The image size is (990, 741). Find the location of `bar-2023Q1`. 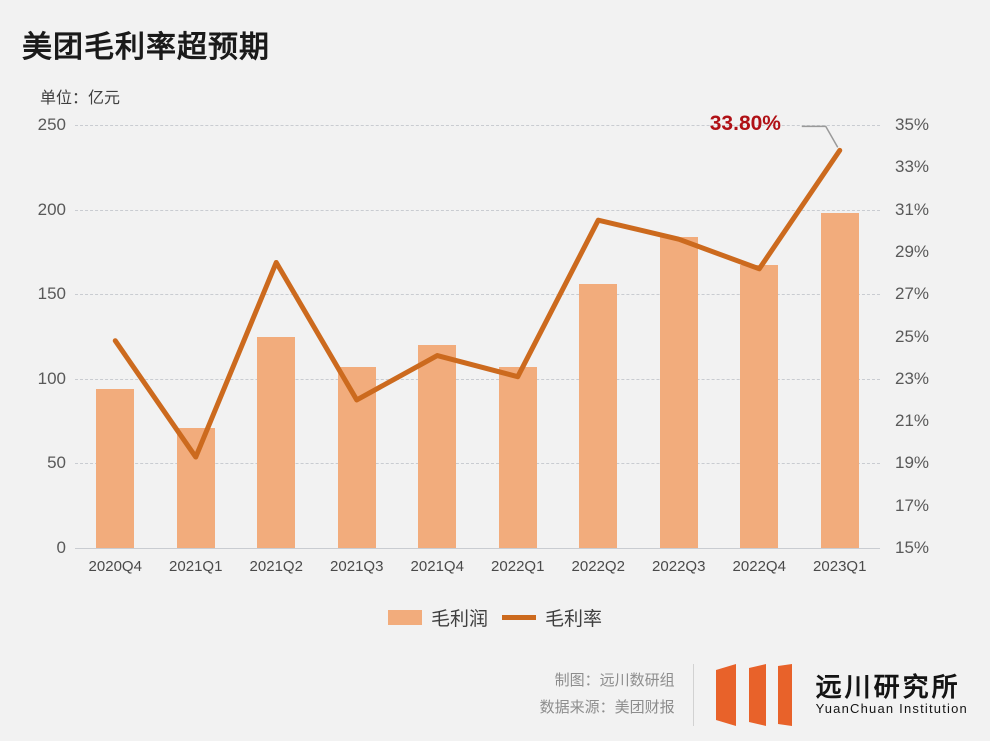

bar-2023Q1 is located at coordinates (839, 380).